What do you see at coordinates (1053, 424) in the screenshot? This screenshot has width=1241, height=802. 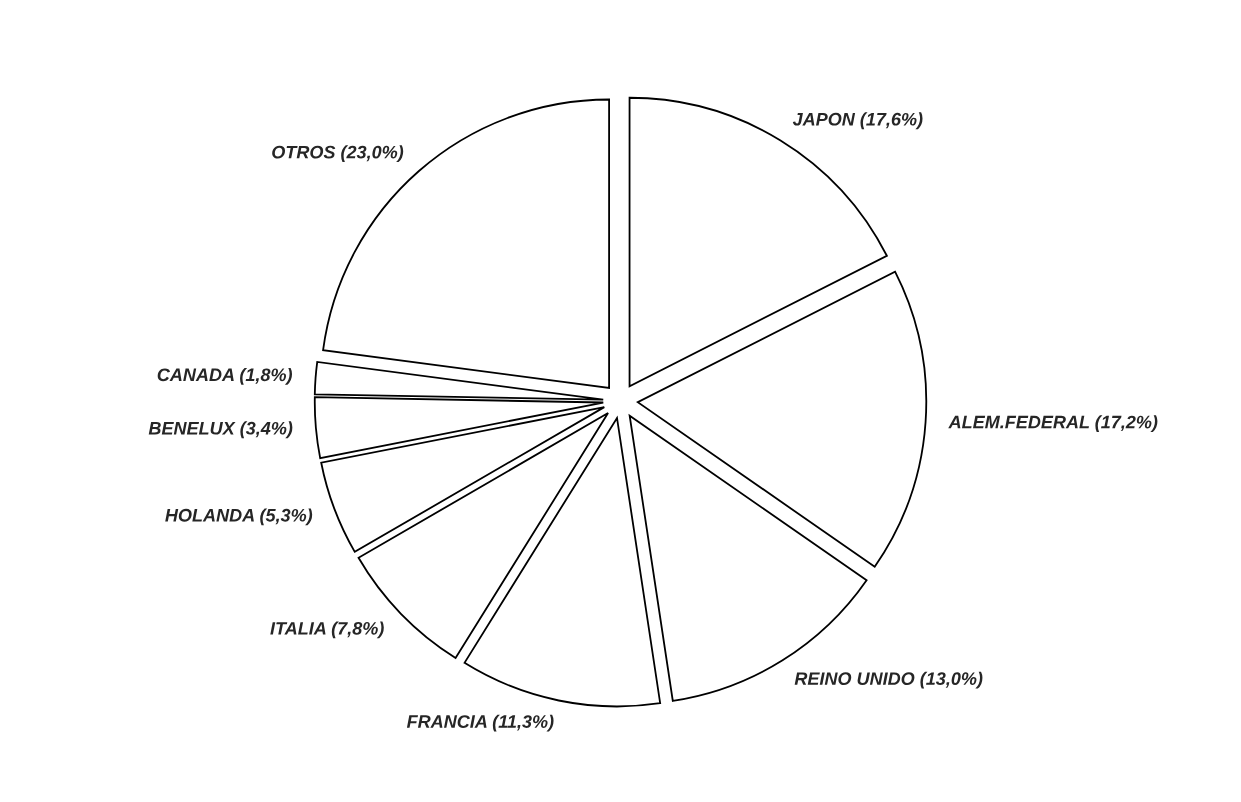 I see `slice-label: ALEM.FEDERAL (17,2%)` at bounding box center [1053, 424].